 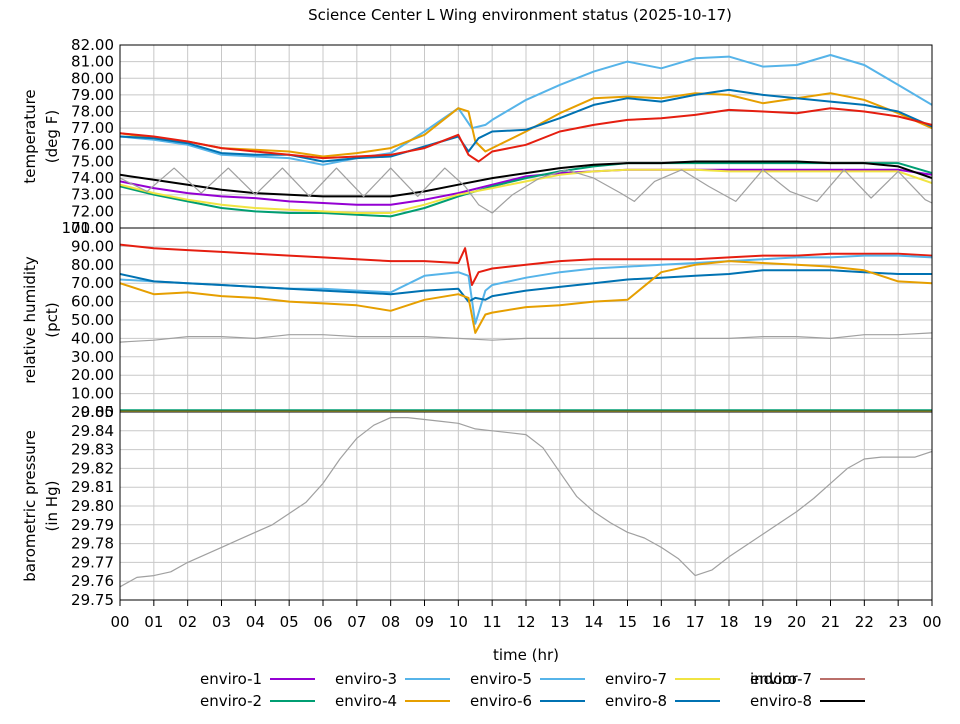 I want to click on y-tick-label: 71.00, so click(x=92, y=228).